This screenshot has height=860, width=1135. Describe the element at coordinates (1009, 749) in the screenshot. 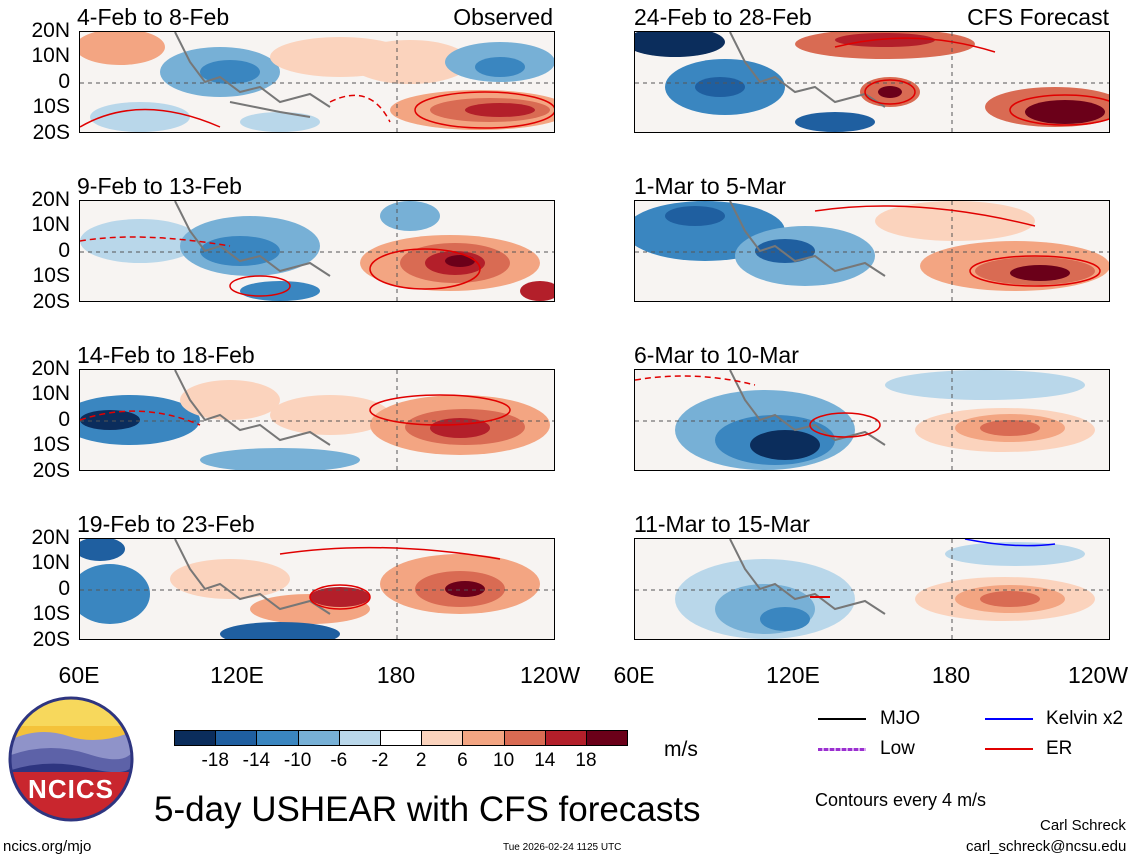

I see `er-line` at that location.